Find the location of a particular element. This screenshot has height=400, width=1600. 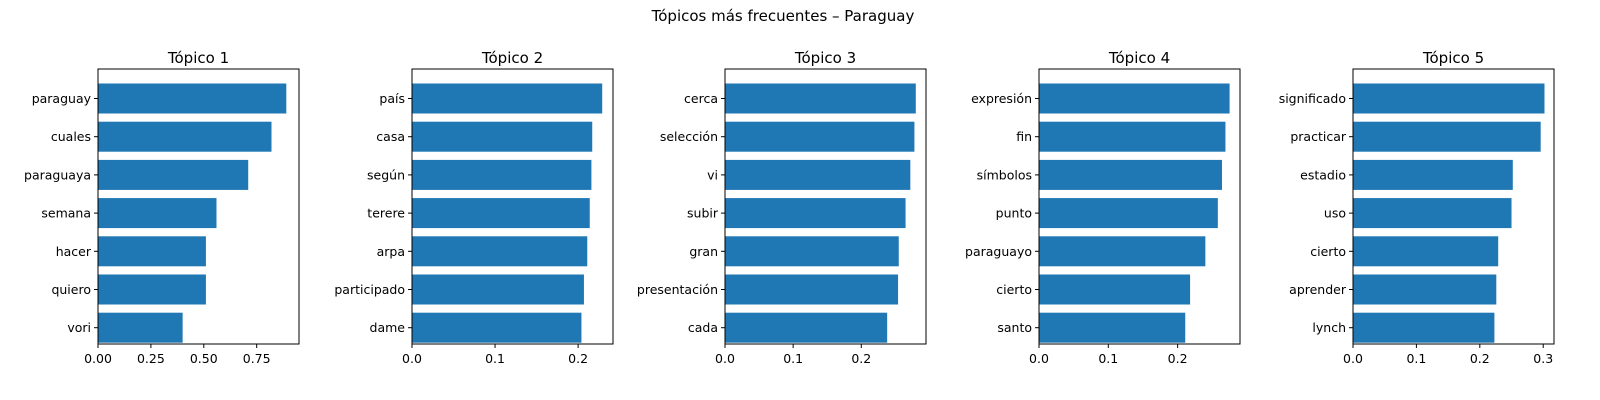

category-label: presentación is located at coordinates (677, 289).